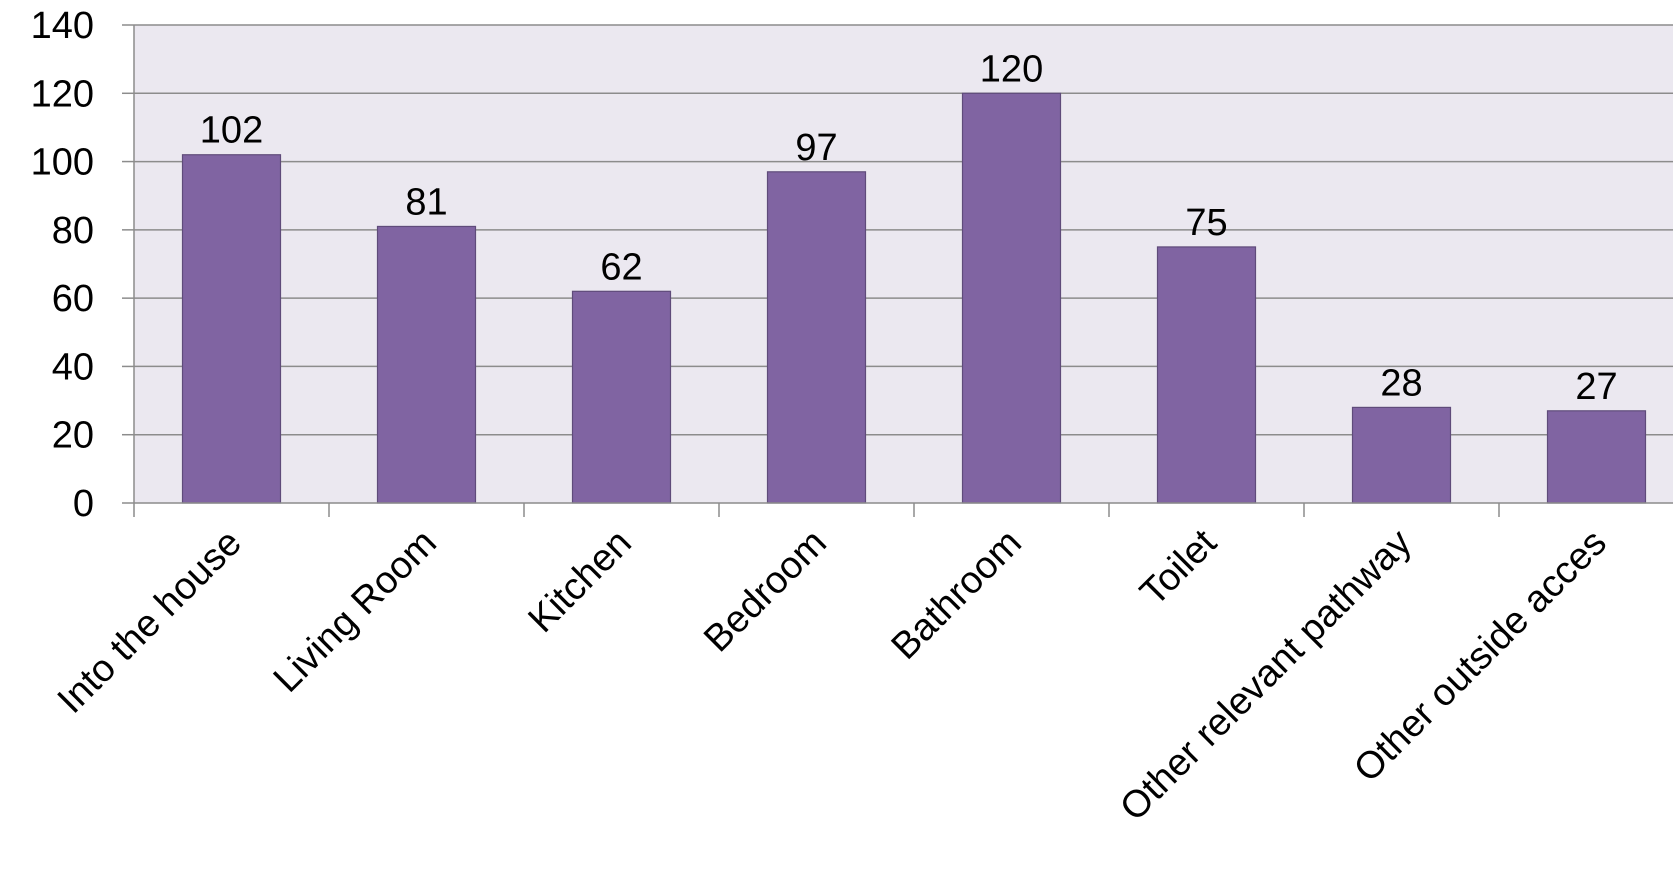 Image resolution: width=1673 pixels, height=891 pixels. What do you see at coordinates (62, 94) in the screenshot?
I see `y-tick-label: 120` at bounding box center [62, 94].